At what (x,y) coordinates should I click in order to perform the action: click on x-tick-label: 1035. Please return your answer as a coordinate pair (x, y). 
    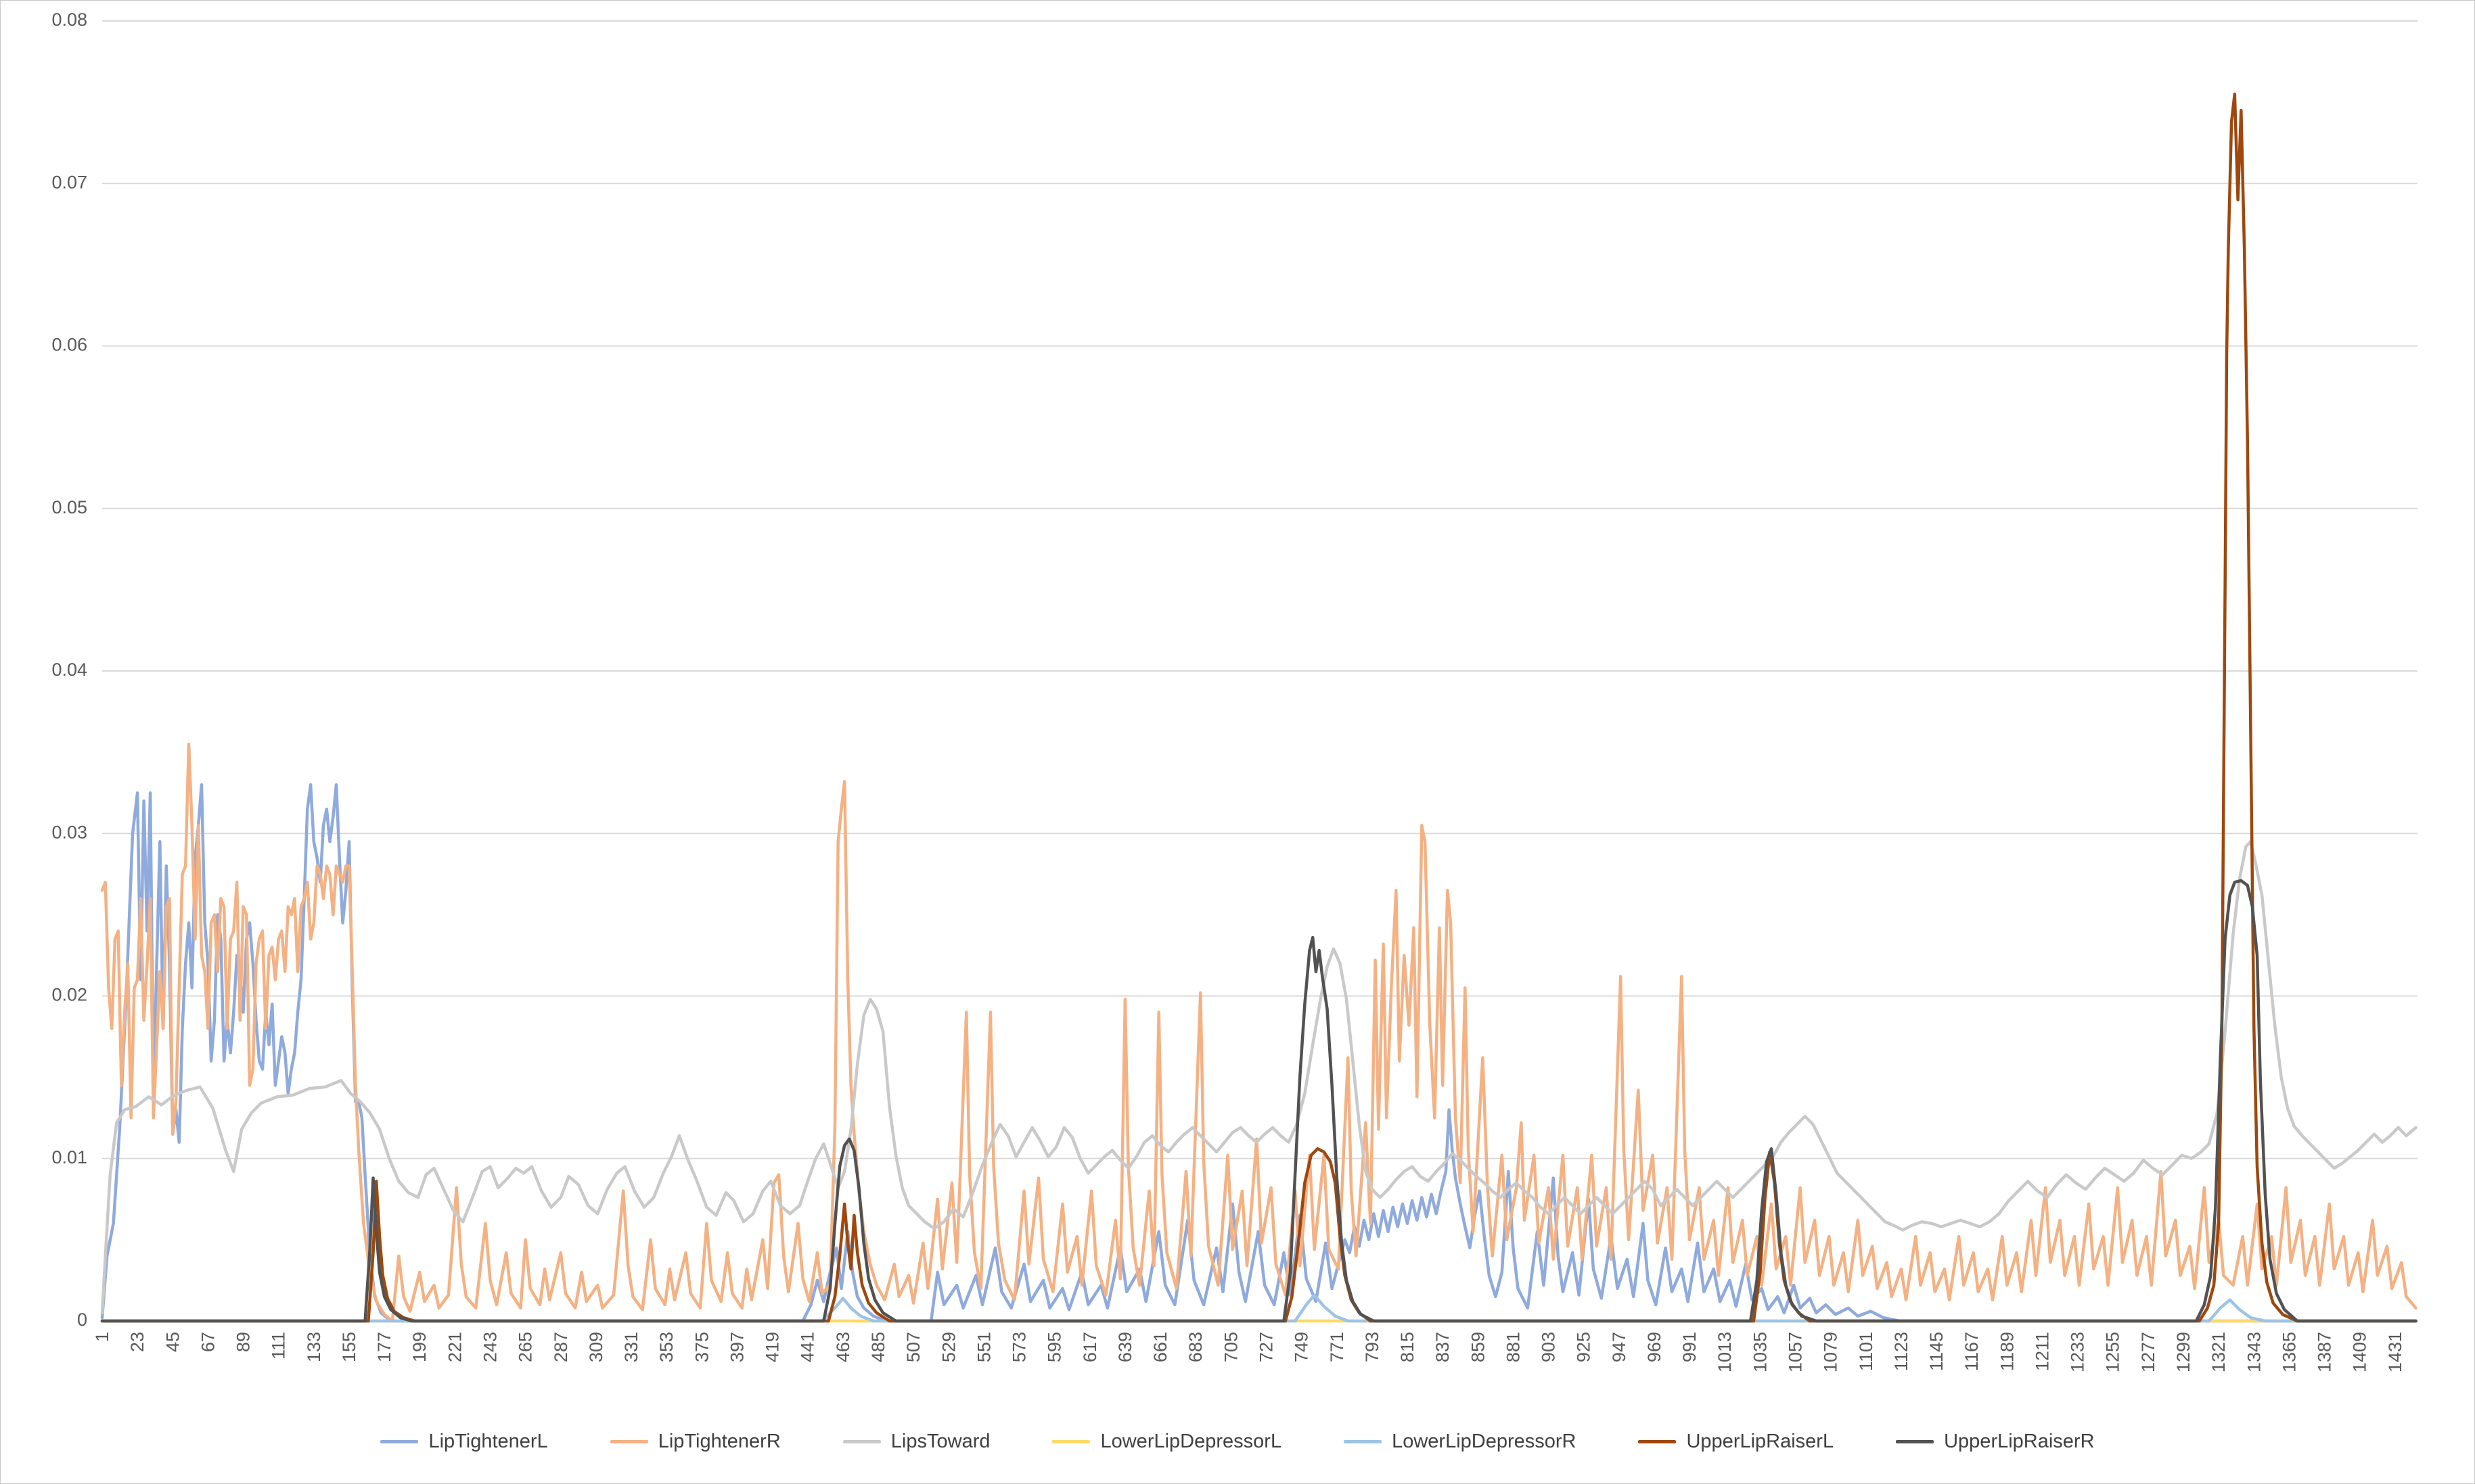
    Looking at the image, I should click on (1760, 1352).